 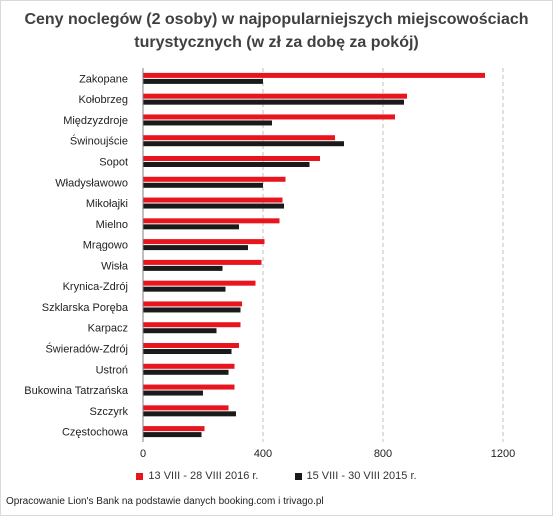 I want to click on legend-swatch-2016, so click(x=140, y=476).